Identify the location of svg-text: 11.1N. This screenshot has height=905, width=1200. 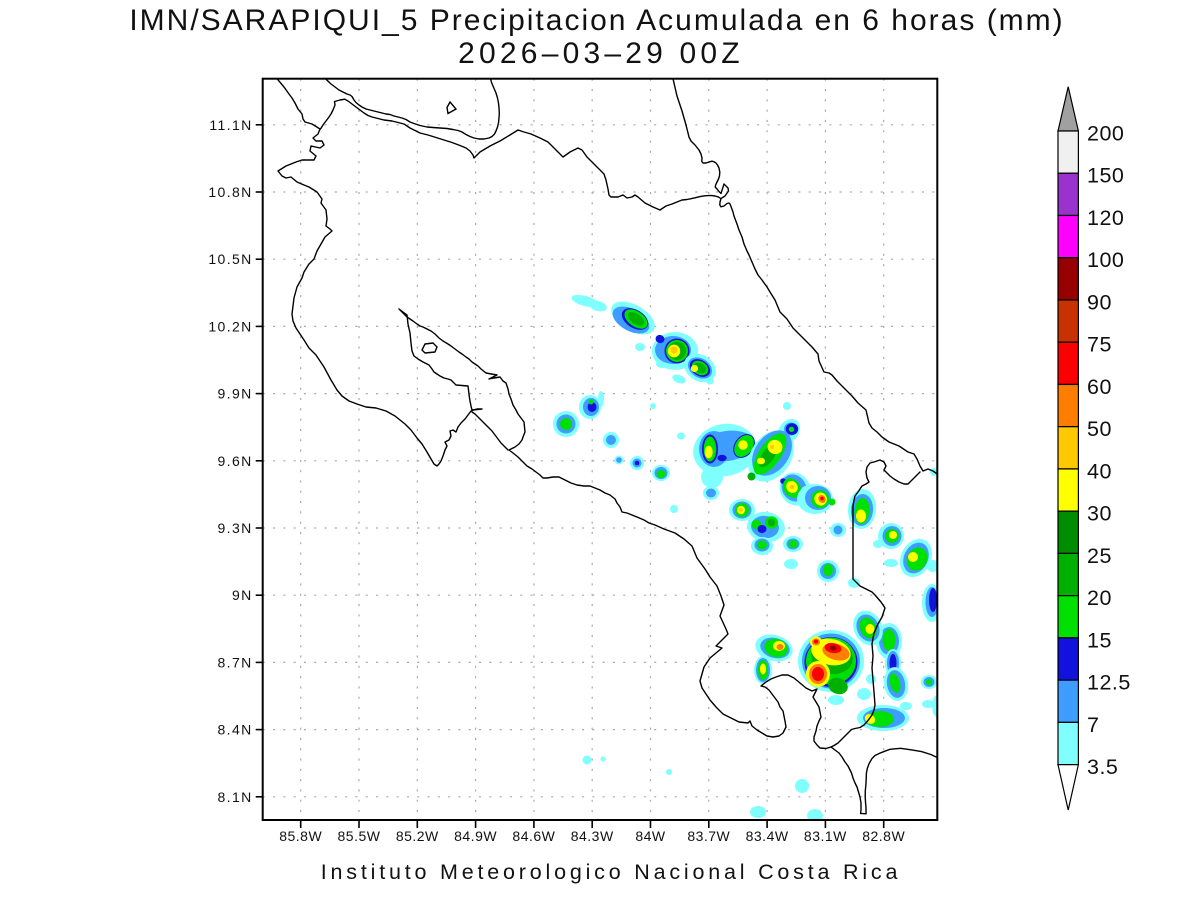
(230, 125).